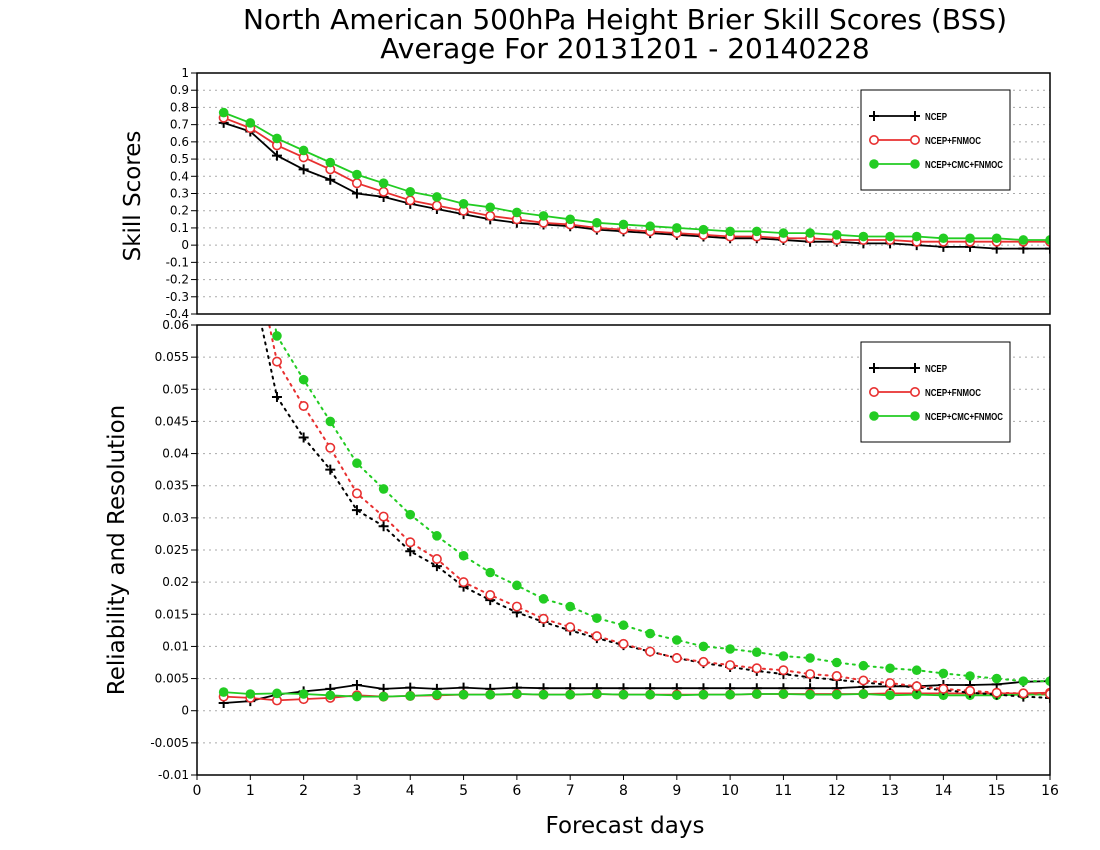  What do you see at coordinates (175, 518) in the screenshot?
I see `y-tick-label: 0.03` at bounding box center [175, 518].